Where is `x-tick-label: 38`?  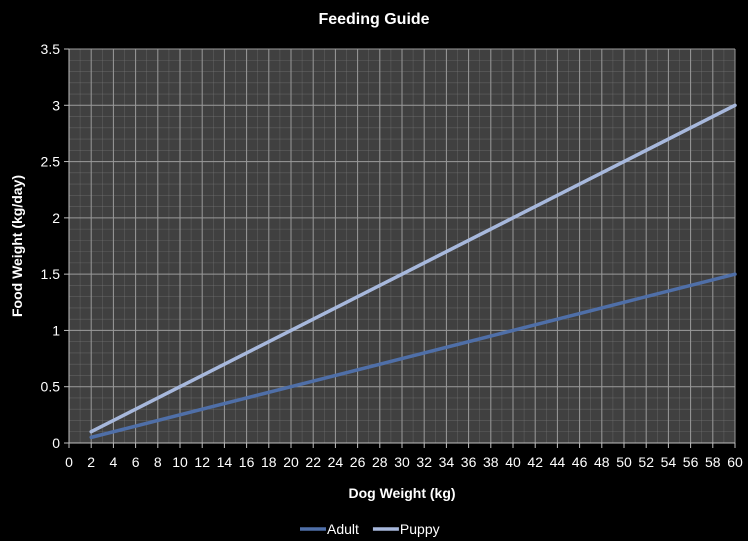 x-tick-label: 38 is located at coordinates (491, 462).